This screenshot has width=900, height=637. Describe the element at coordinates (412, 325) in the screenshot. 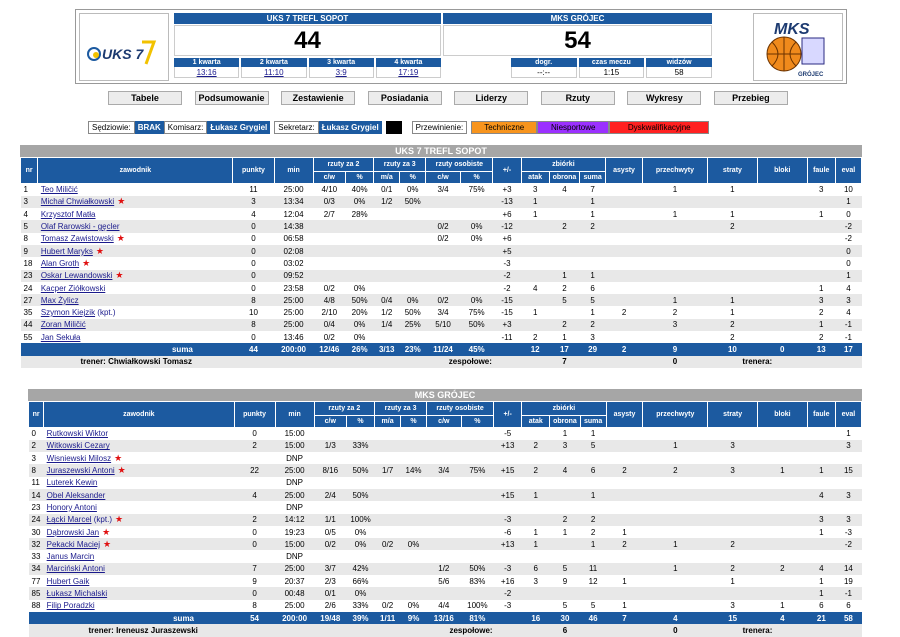

I see `stat-cell: 25%` at that location.